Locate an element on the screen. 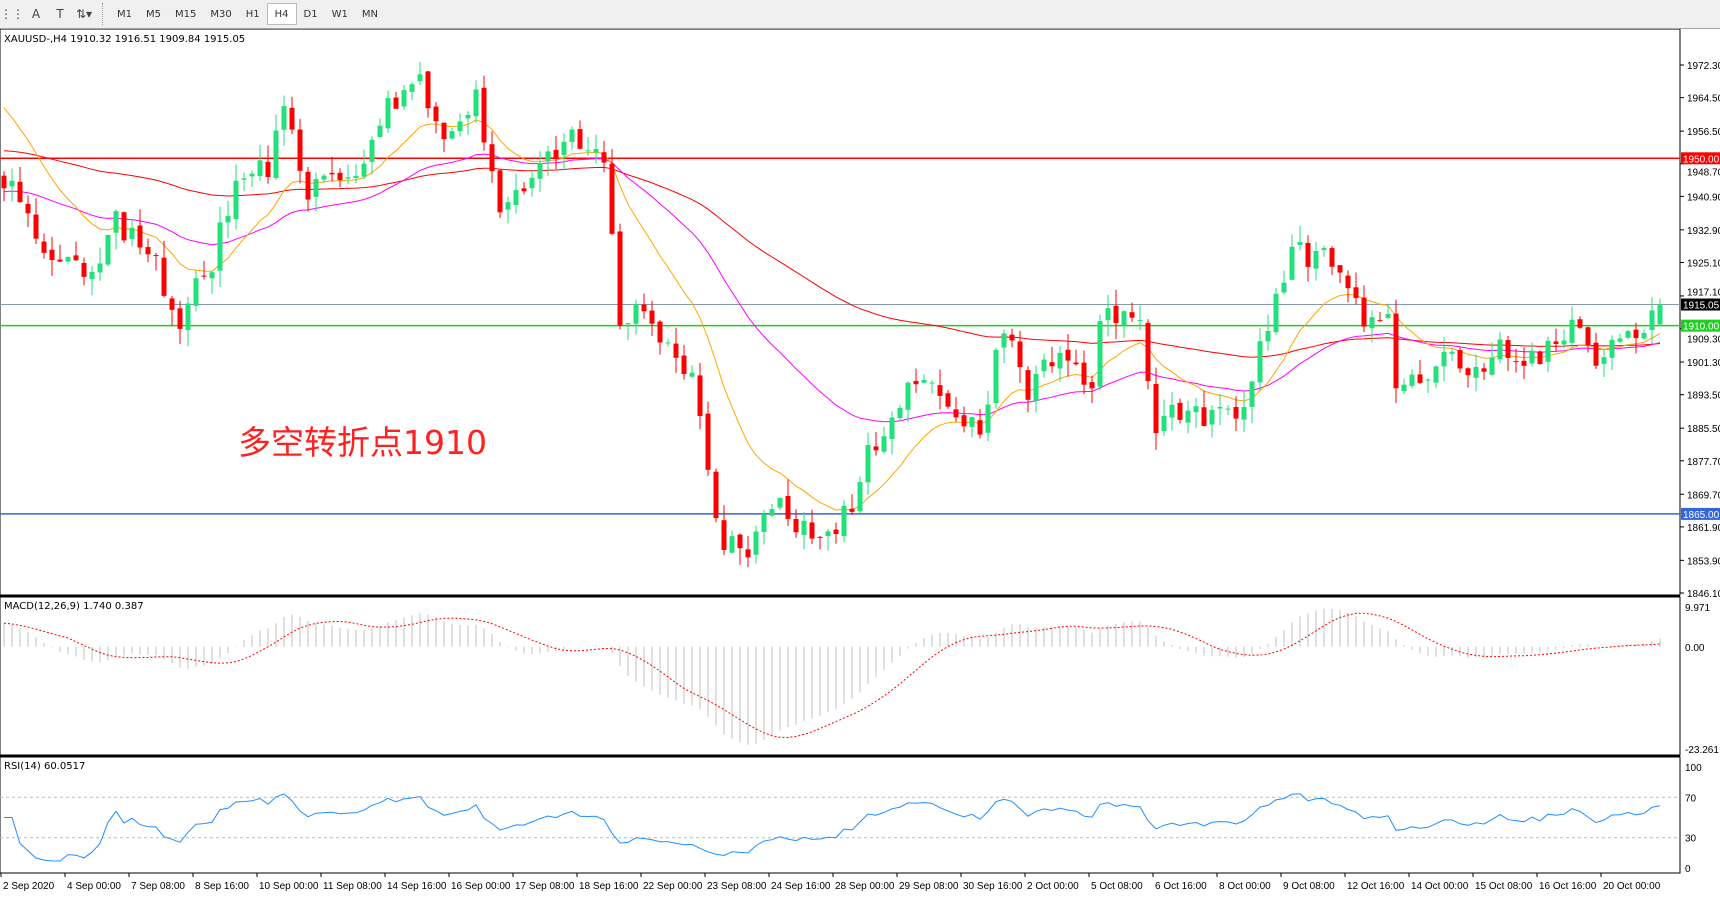  arrows-icon: ⇅▾ is located at coordinates (84, 14).